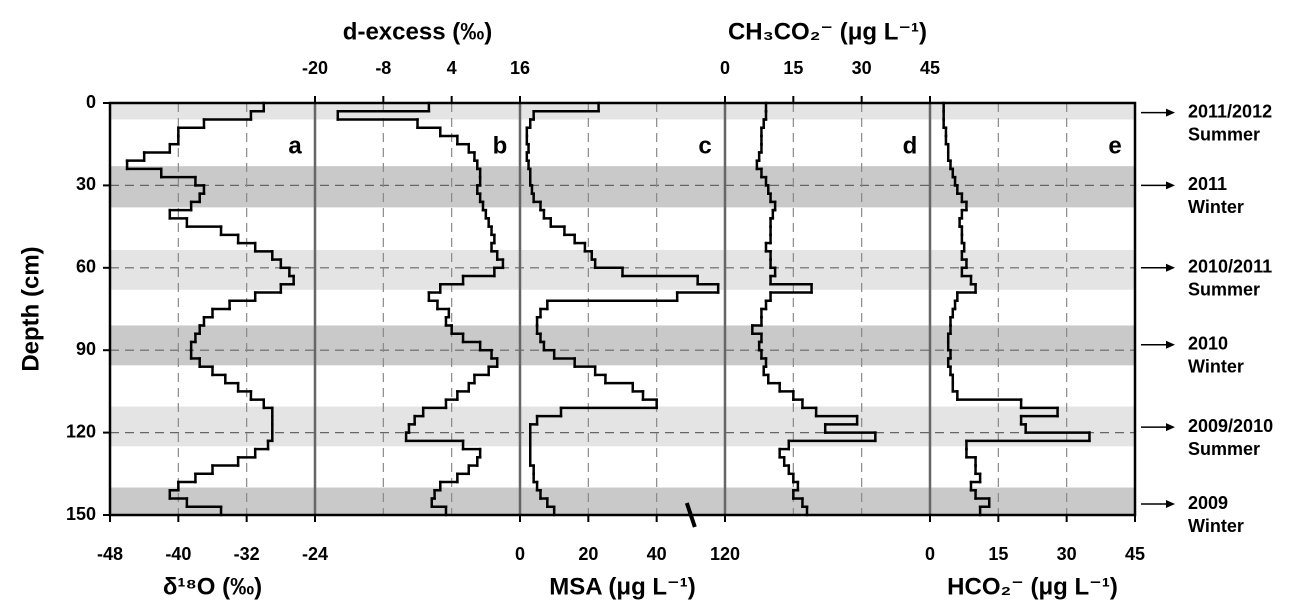 This screenshot has height=605, width=1303. I want to click on x-tick-label: -8, so click(383, 68).